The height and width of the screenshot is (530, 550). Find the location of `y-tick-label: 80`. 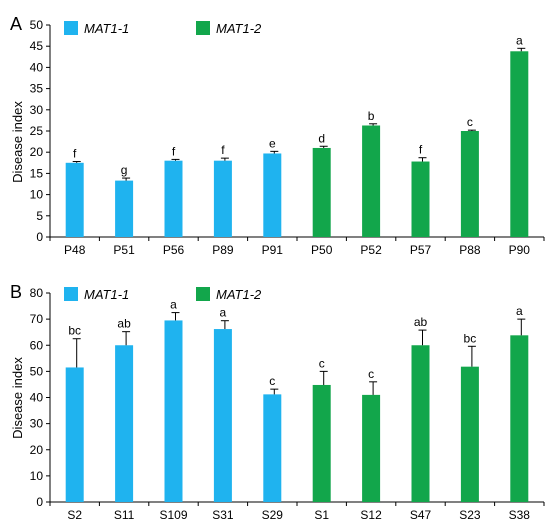

y-tick-label: 80 is located at coordinates (37, 293).